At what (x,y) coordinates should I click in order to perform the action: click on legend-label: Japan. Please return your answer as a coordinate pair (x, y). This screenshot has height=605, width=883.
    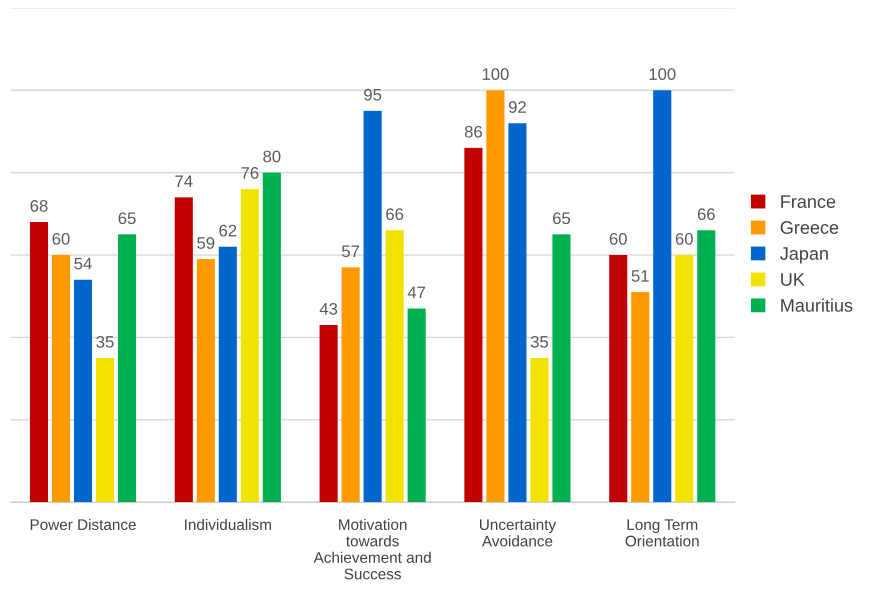
    Looking at the image, I should click on (804, 255).